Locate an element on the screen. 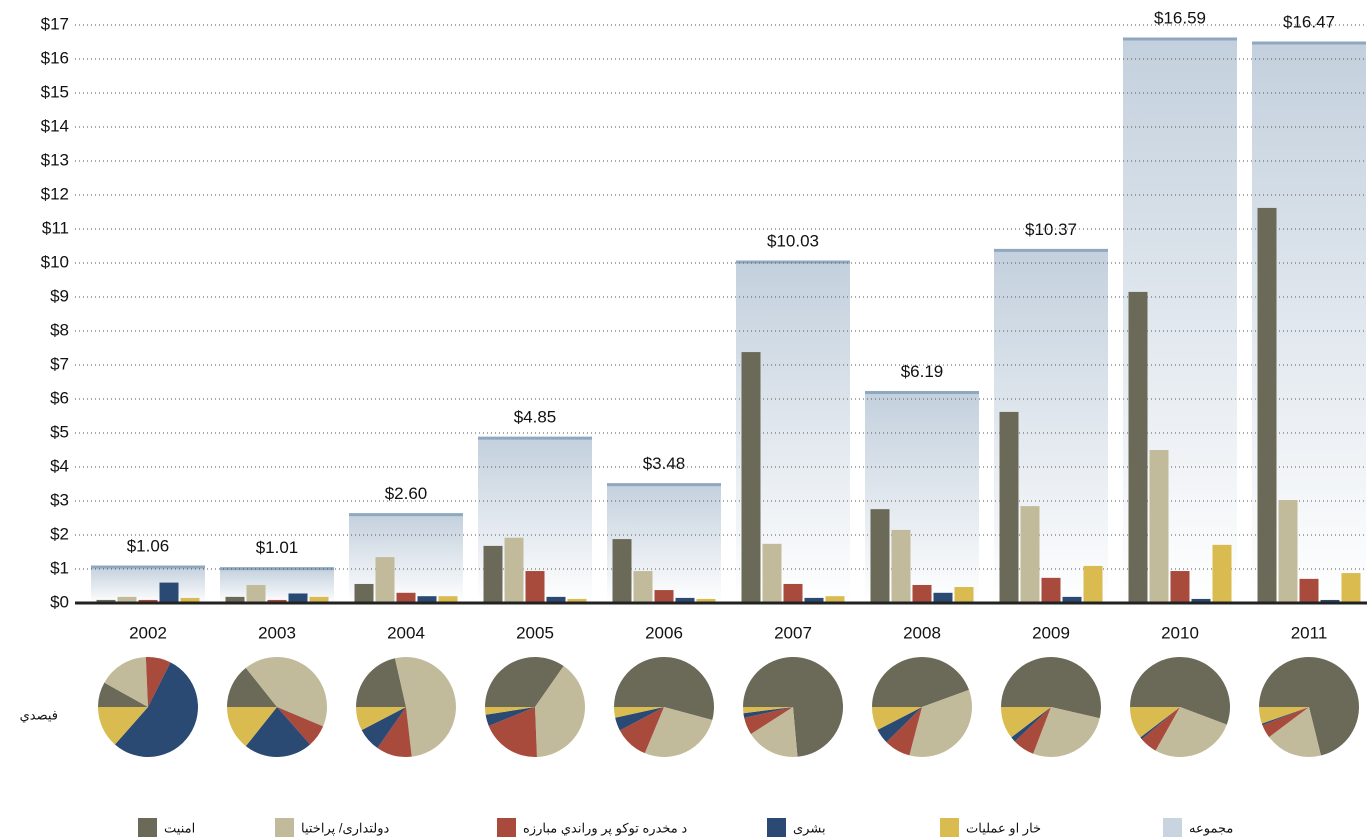  x-tick-label: 2008 is located at coordinates (922, 632).